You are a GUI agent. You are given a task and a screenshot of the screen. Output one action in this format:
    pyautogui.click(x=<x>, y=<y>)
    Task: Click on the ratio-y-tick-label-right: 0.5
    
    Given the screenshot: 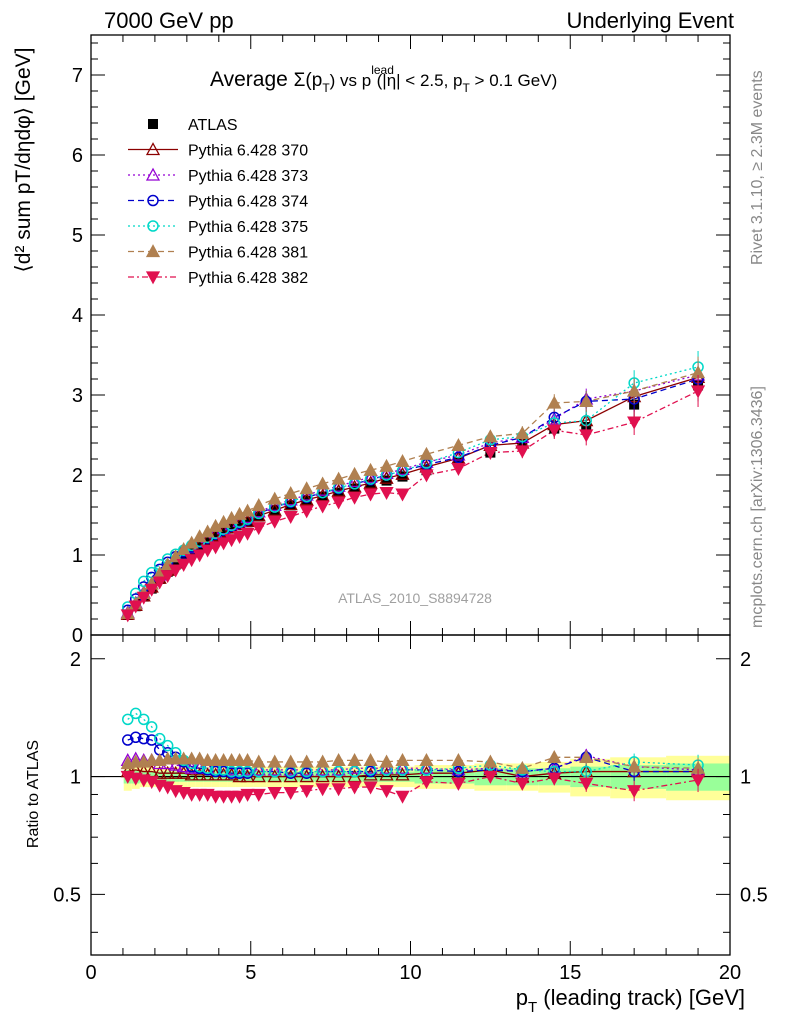 What is the action you would take?
    pyautogui.click(x=754, y=895)
    